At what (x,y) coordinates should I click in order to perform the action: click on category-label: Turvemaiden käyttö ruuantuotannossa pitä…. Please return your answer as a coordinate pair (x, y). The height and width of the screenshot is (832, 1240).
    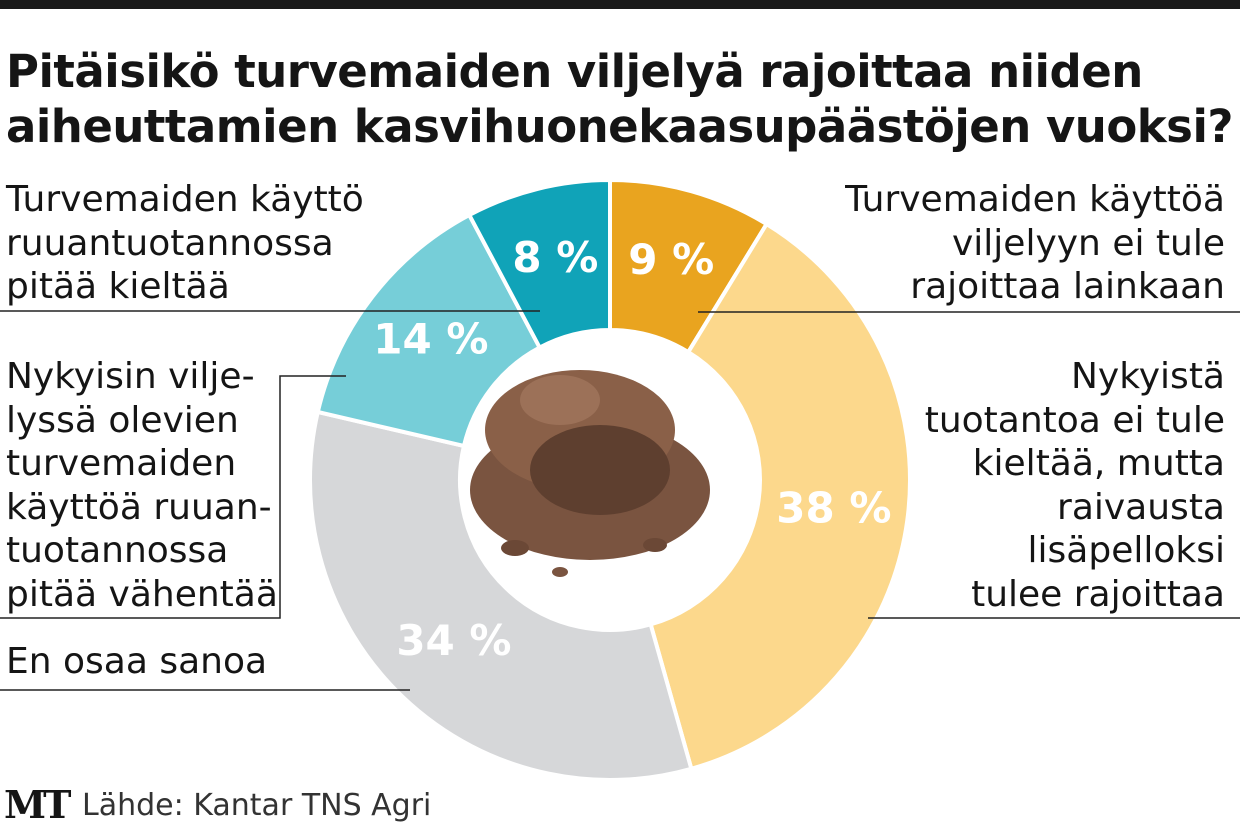
    Looking at the image, I should click on (185, 243).